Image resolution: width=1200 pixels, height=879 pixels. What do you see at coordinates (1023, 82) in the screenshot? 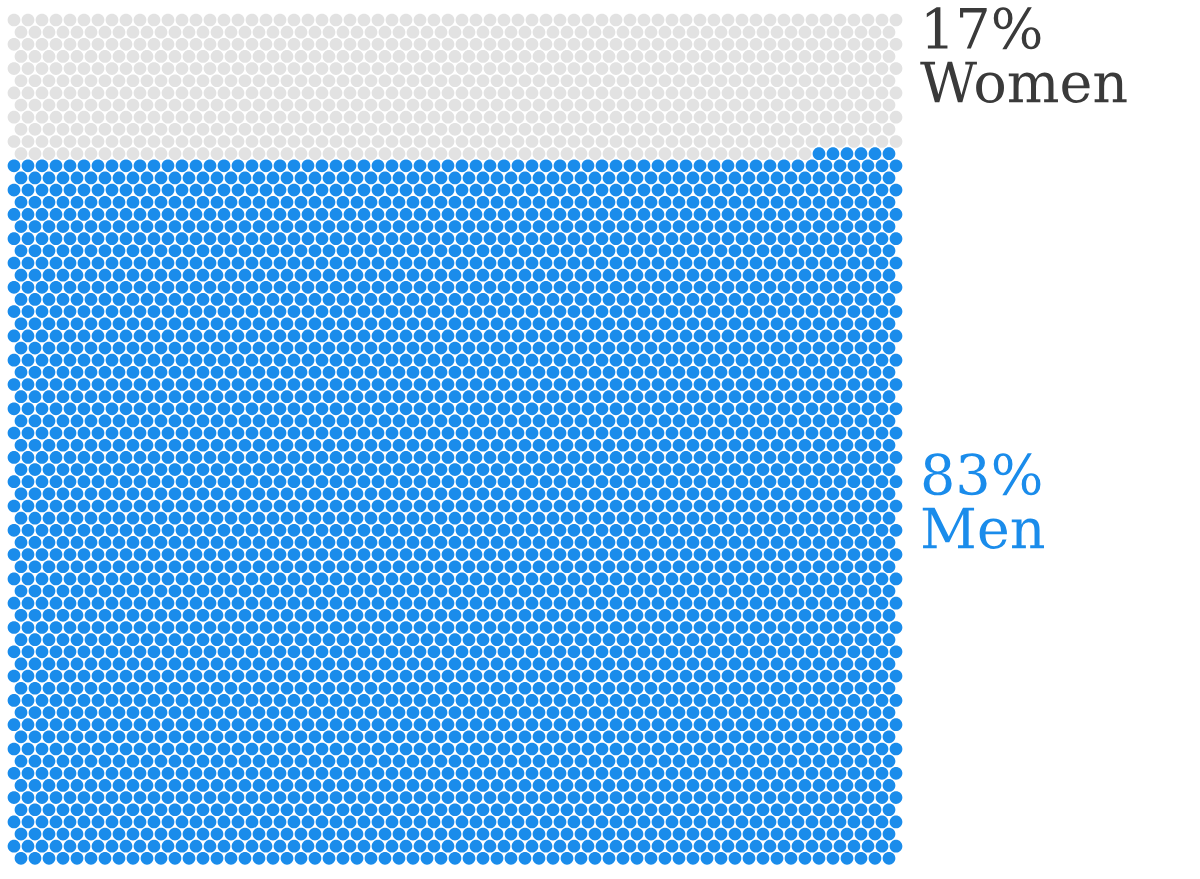
I see `category-label: Women` at bounding box center [1023, 82].